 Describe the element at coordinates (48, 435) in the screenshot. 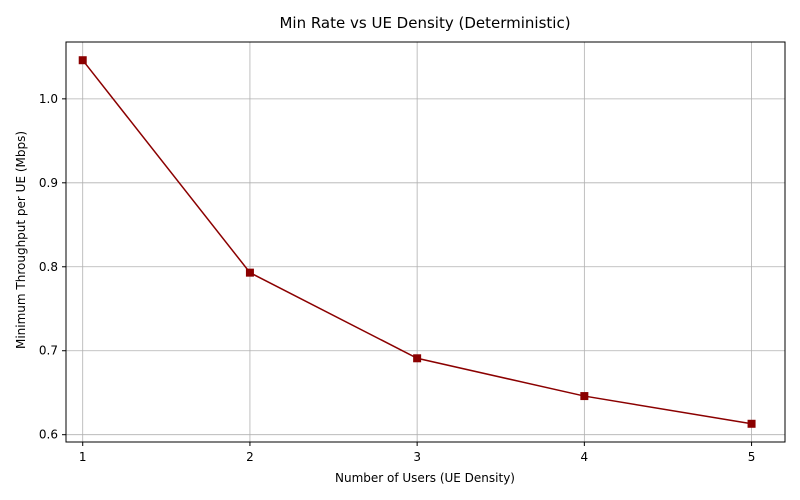

I see `y-tick-label: 0.6` at that location.